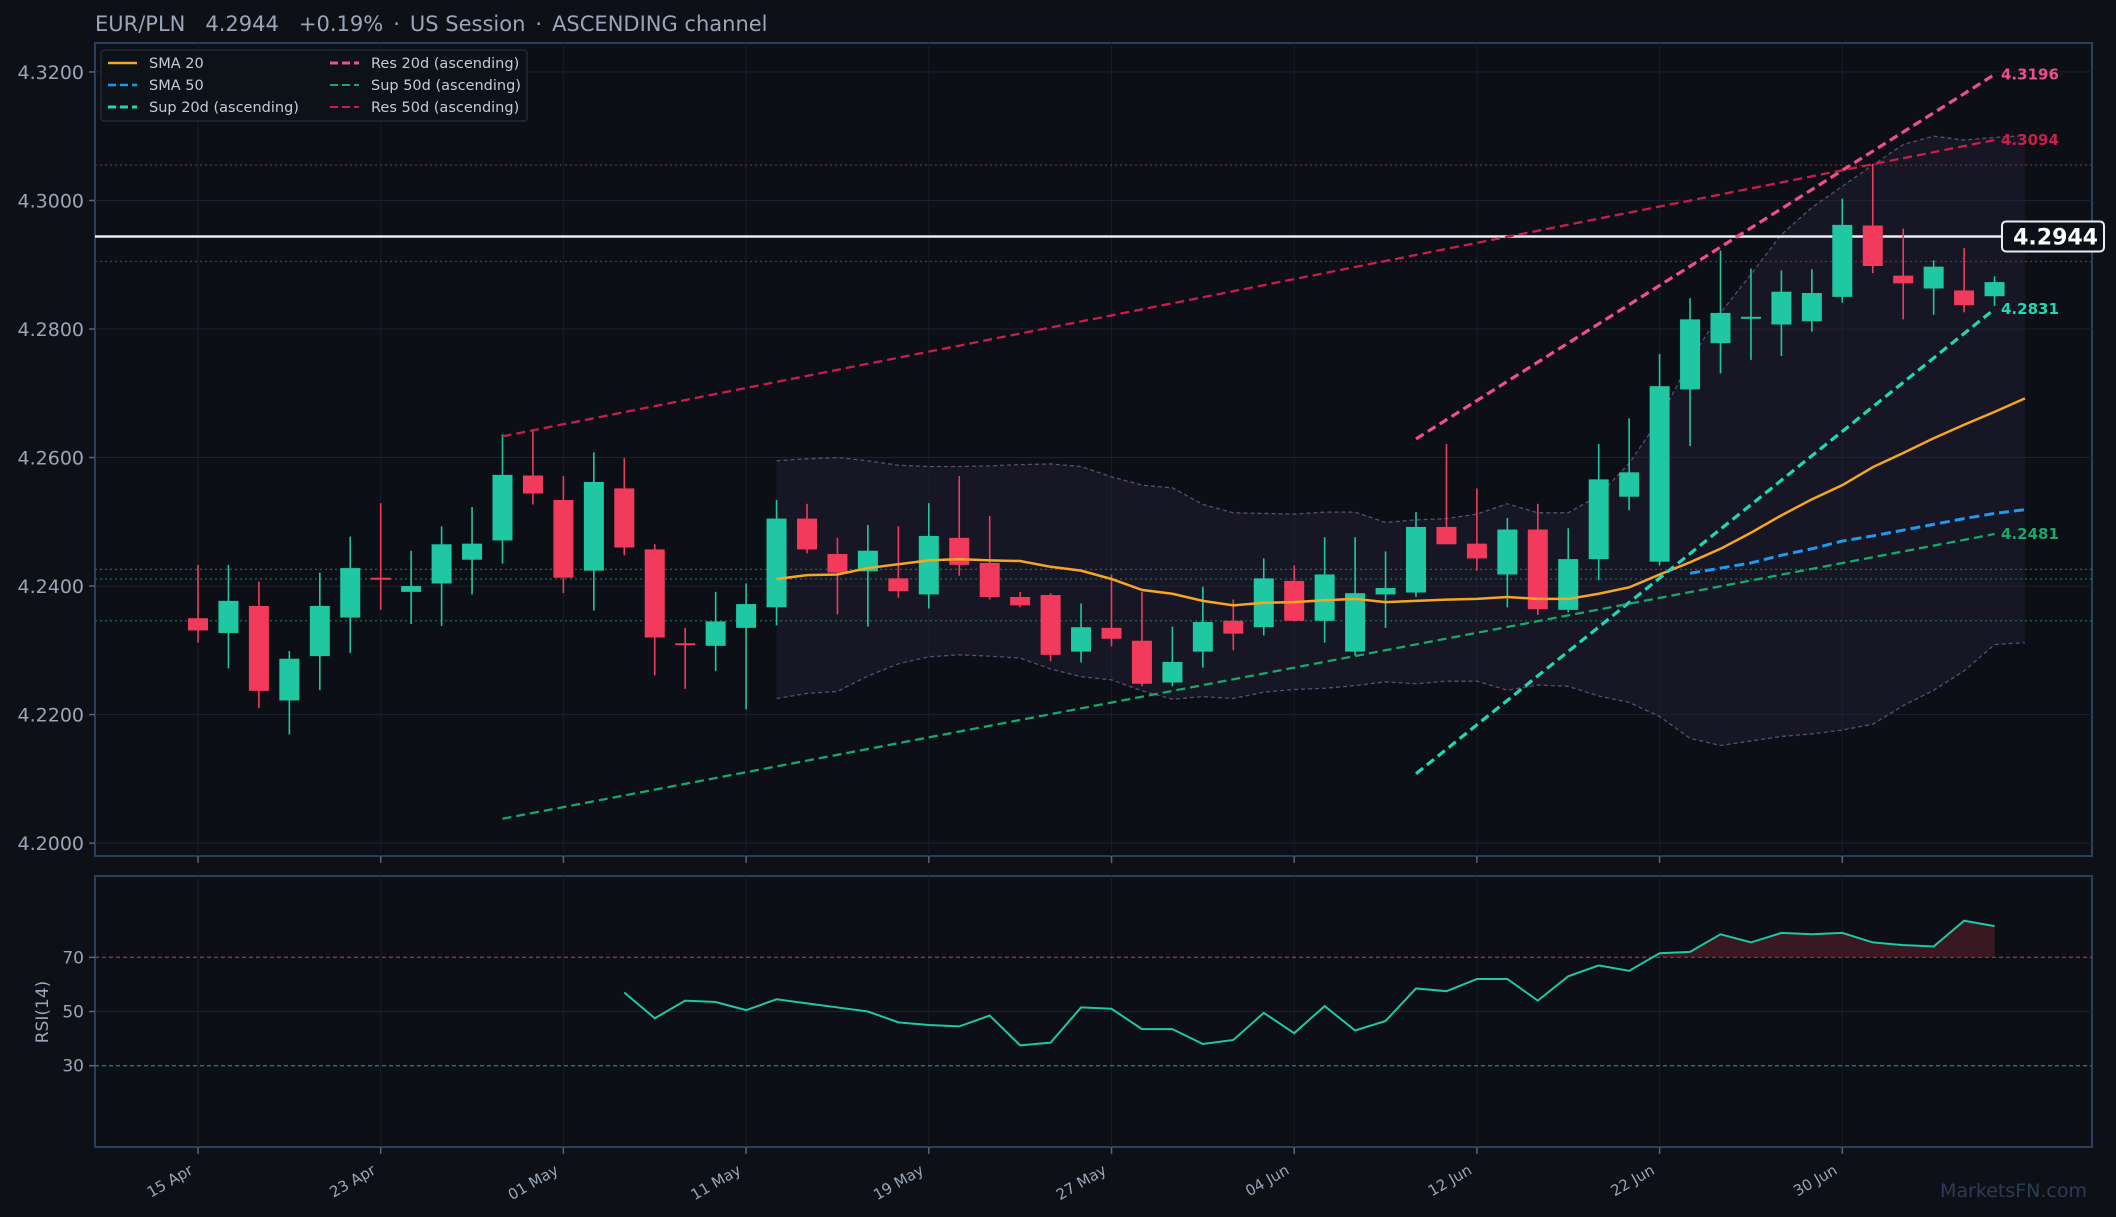 The image size is (2116, 1217). What do you see at coordinates (51, 844) in the screenshot?
I see `price-tick-label: 4.2000` at bounding box center [51, 844].